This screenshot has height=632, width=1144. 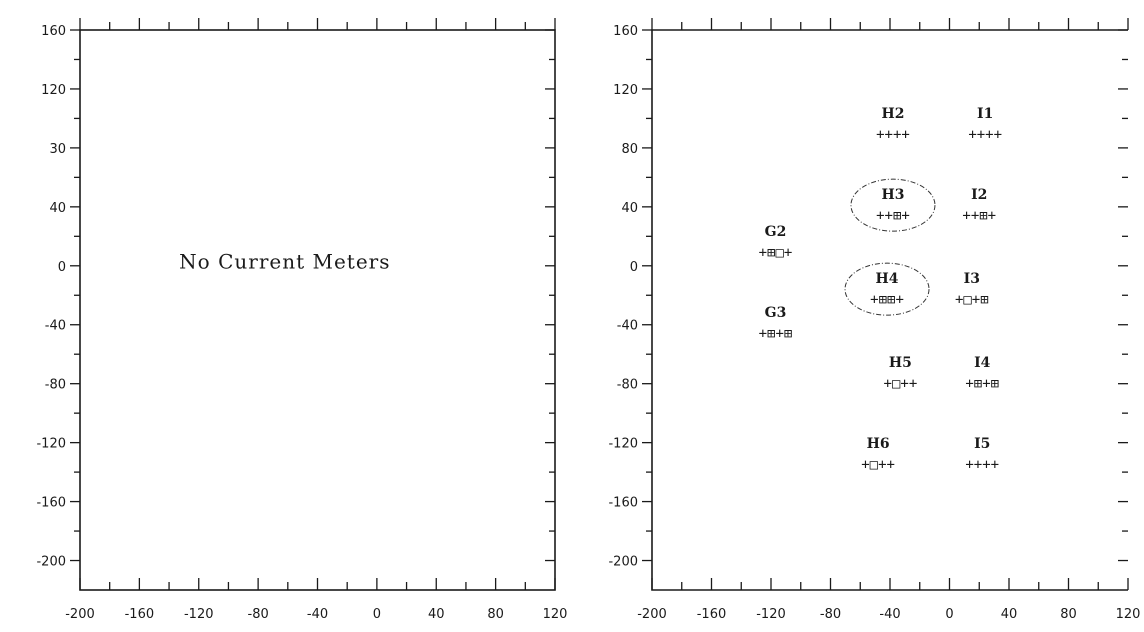 I want to click on station-label: H6, so click(x=878, y=444).